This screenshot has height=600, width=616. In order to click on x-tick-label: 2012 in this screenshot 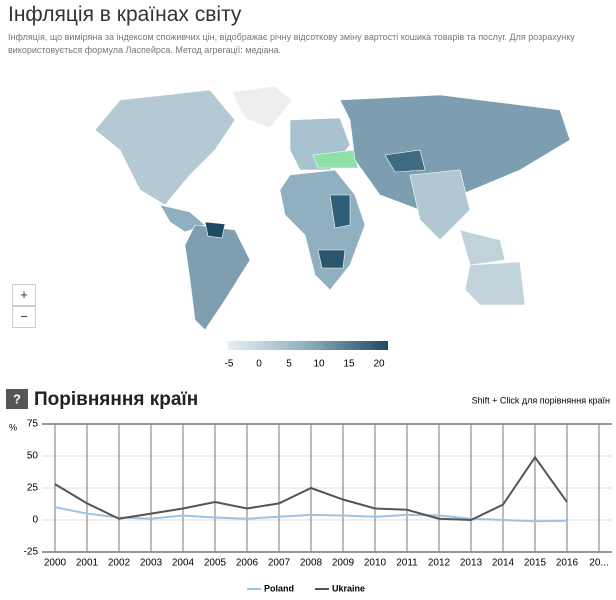, I will do `click(439, 563)`.